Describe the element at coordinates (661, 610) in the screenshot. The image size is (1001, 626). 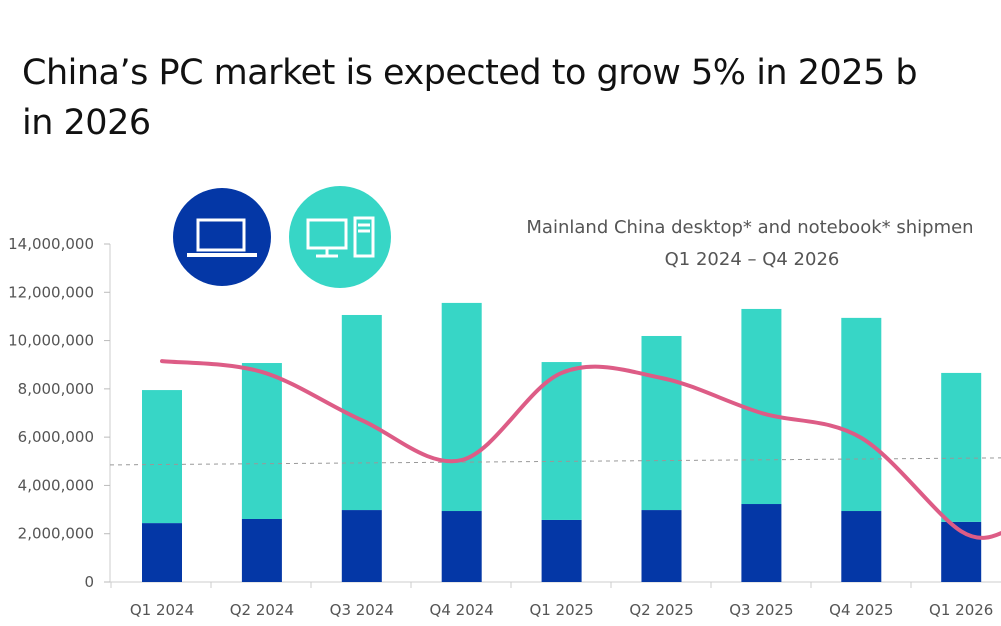
I see `x-tick-label: Q2 2025` at that location.